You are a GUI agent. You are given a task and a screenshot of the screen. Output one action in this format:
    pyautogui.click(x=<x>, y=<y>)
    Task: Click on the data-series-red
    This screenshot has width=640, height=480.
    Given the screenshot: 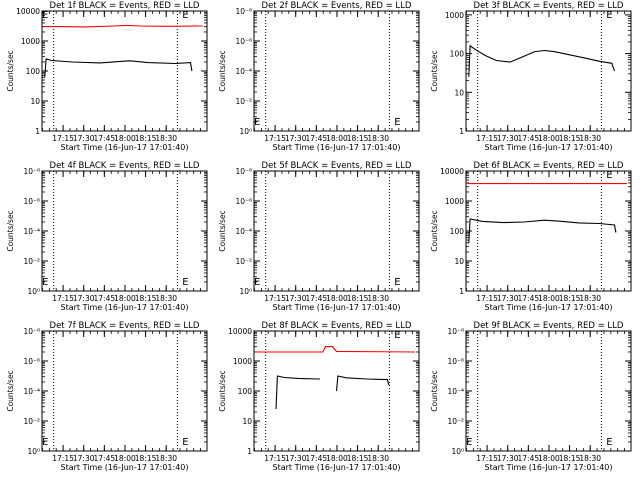 What is the action you would take?
    pyautogui.click(x=335, y=349)
    